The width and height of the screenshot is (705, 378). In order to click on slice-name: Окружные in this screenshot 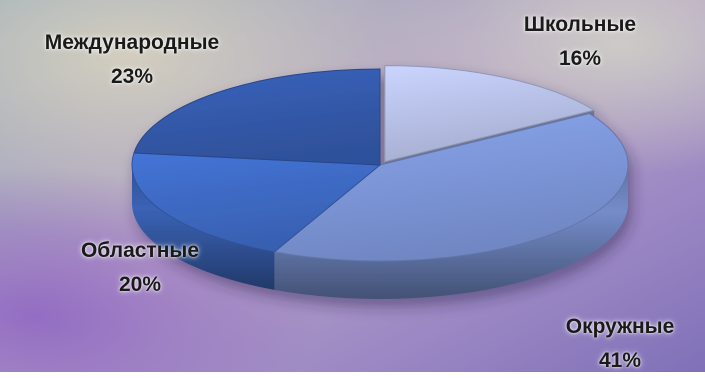, I will do `click(620, 326)`.